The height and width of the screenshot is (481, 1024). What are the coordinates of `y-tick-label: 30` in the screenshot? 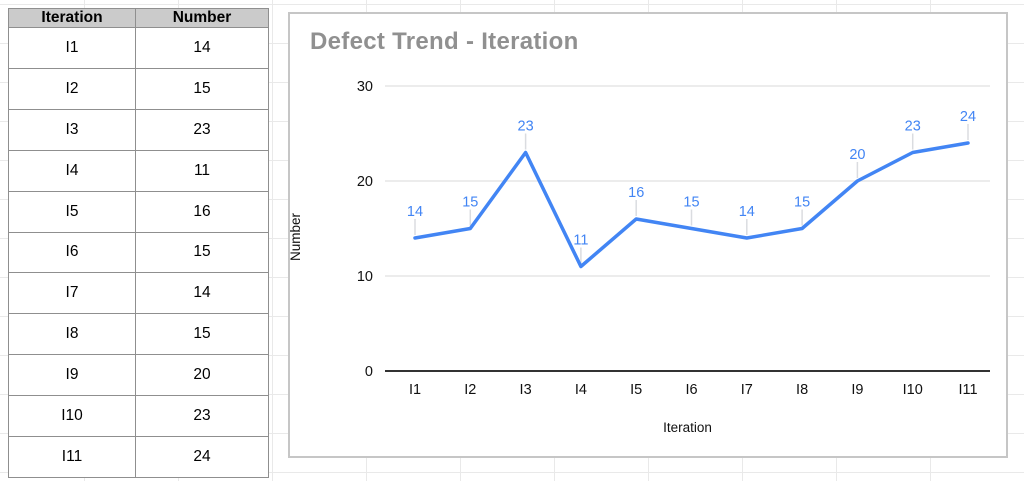 It's located at (365, 87).